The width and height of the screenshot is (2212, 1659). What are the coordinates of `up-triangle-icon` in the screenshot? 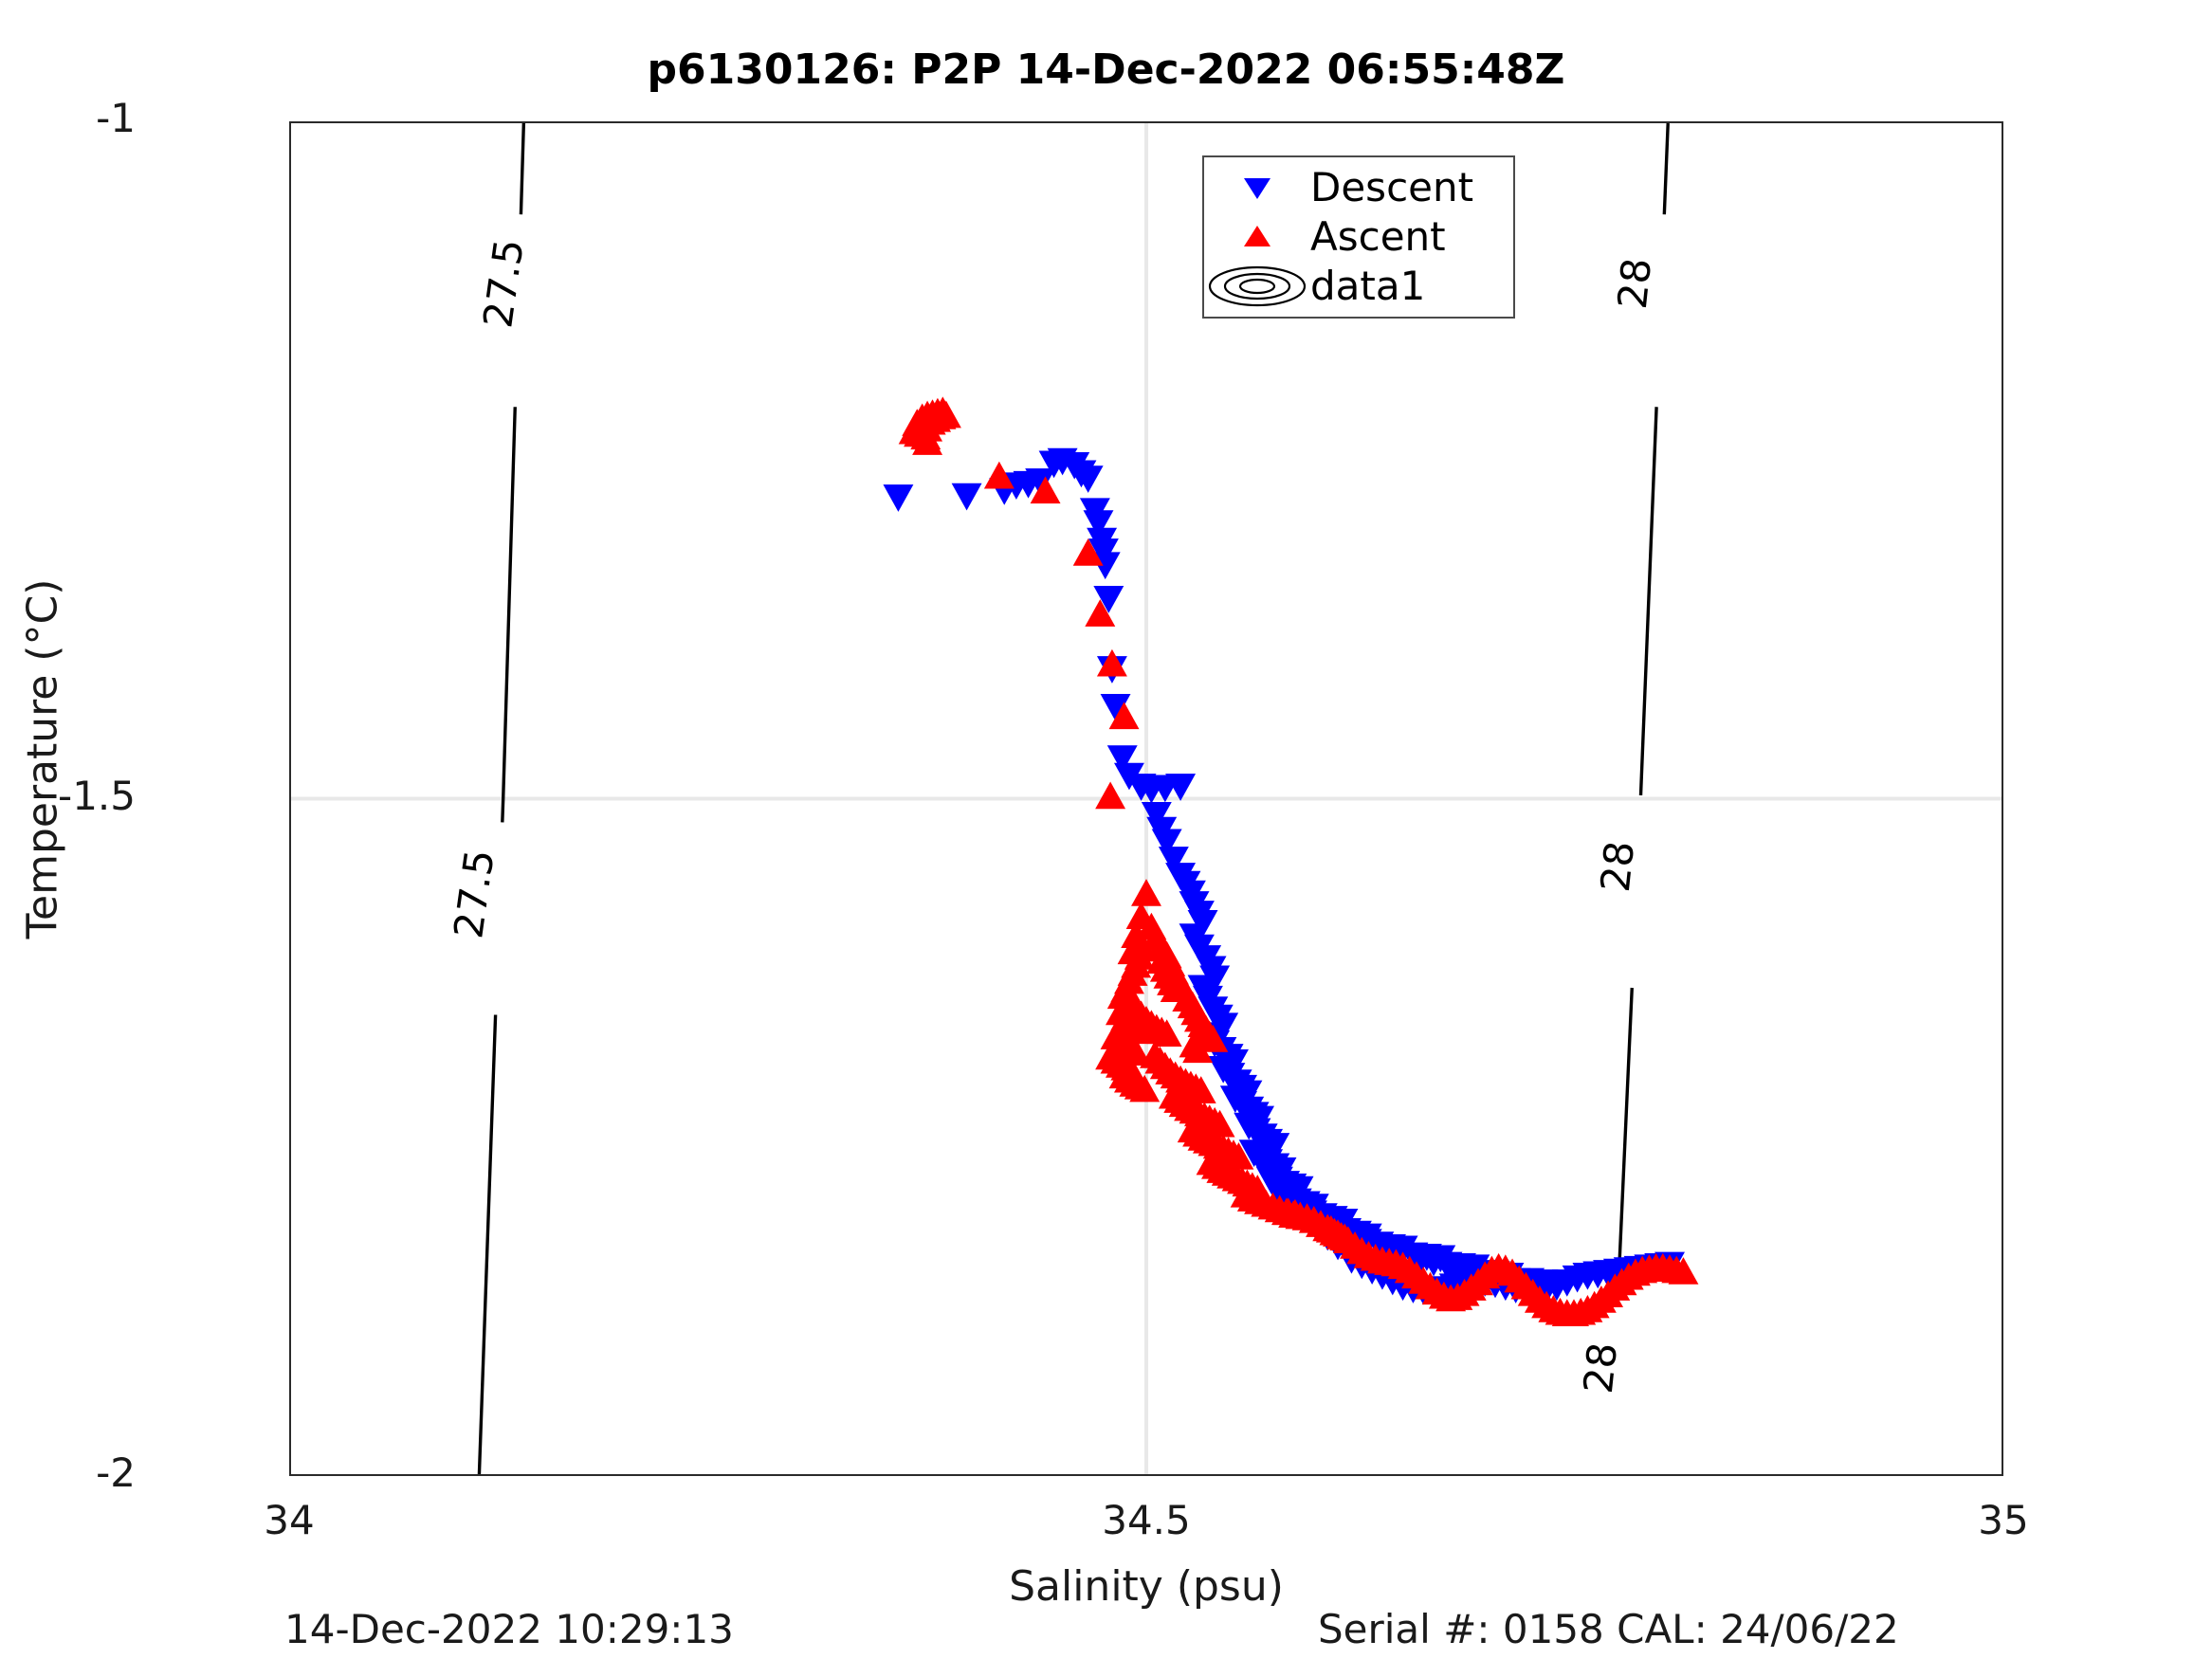 It's located at (1257, 237).